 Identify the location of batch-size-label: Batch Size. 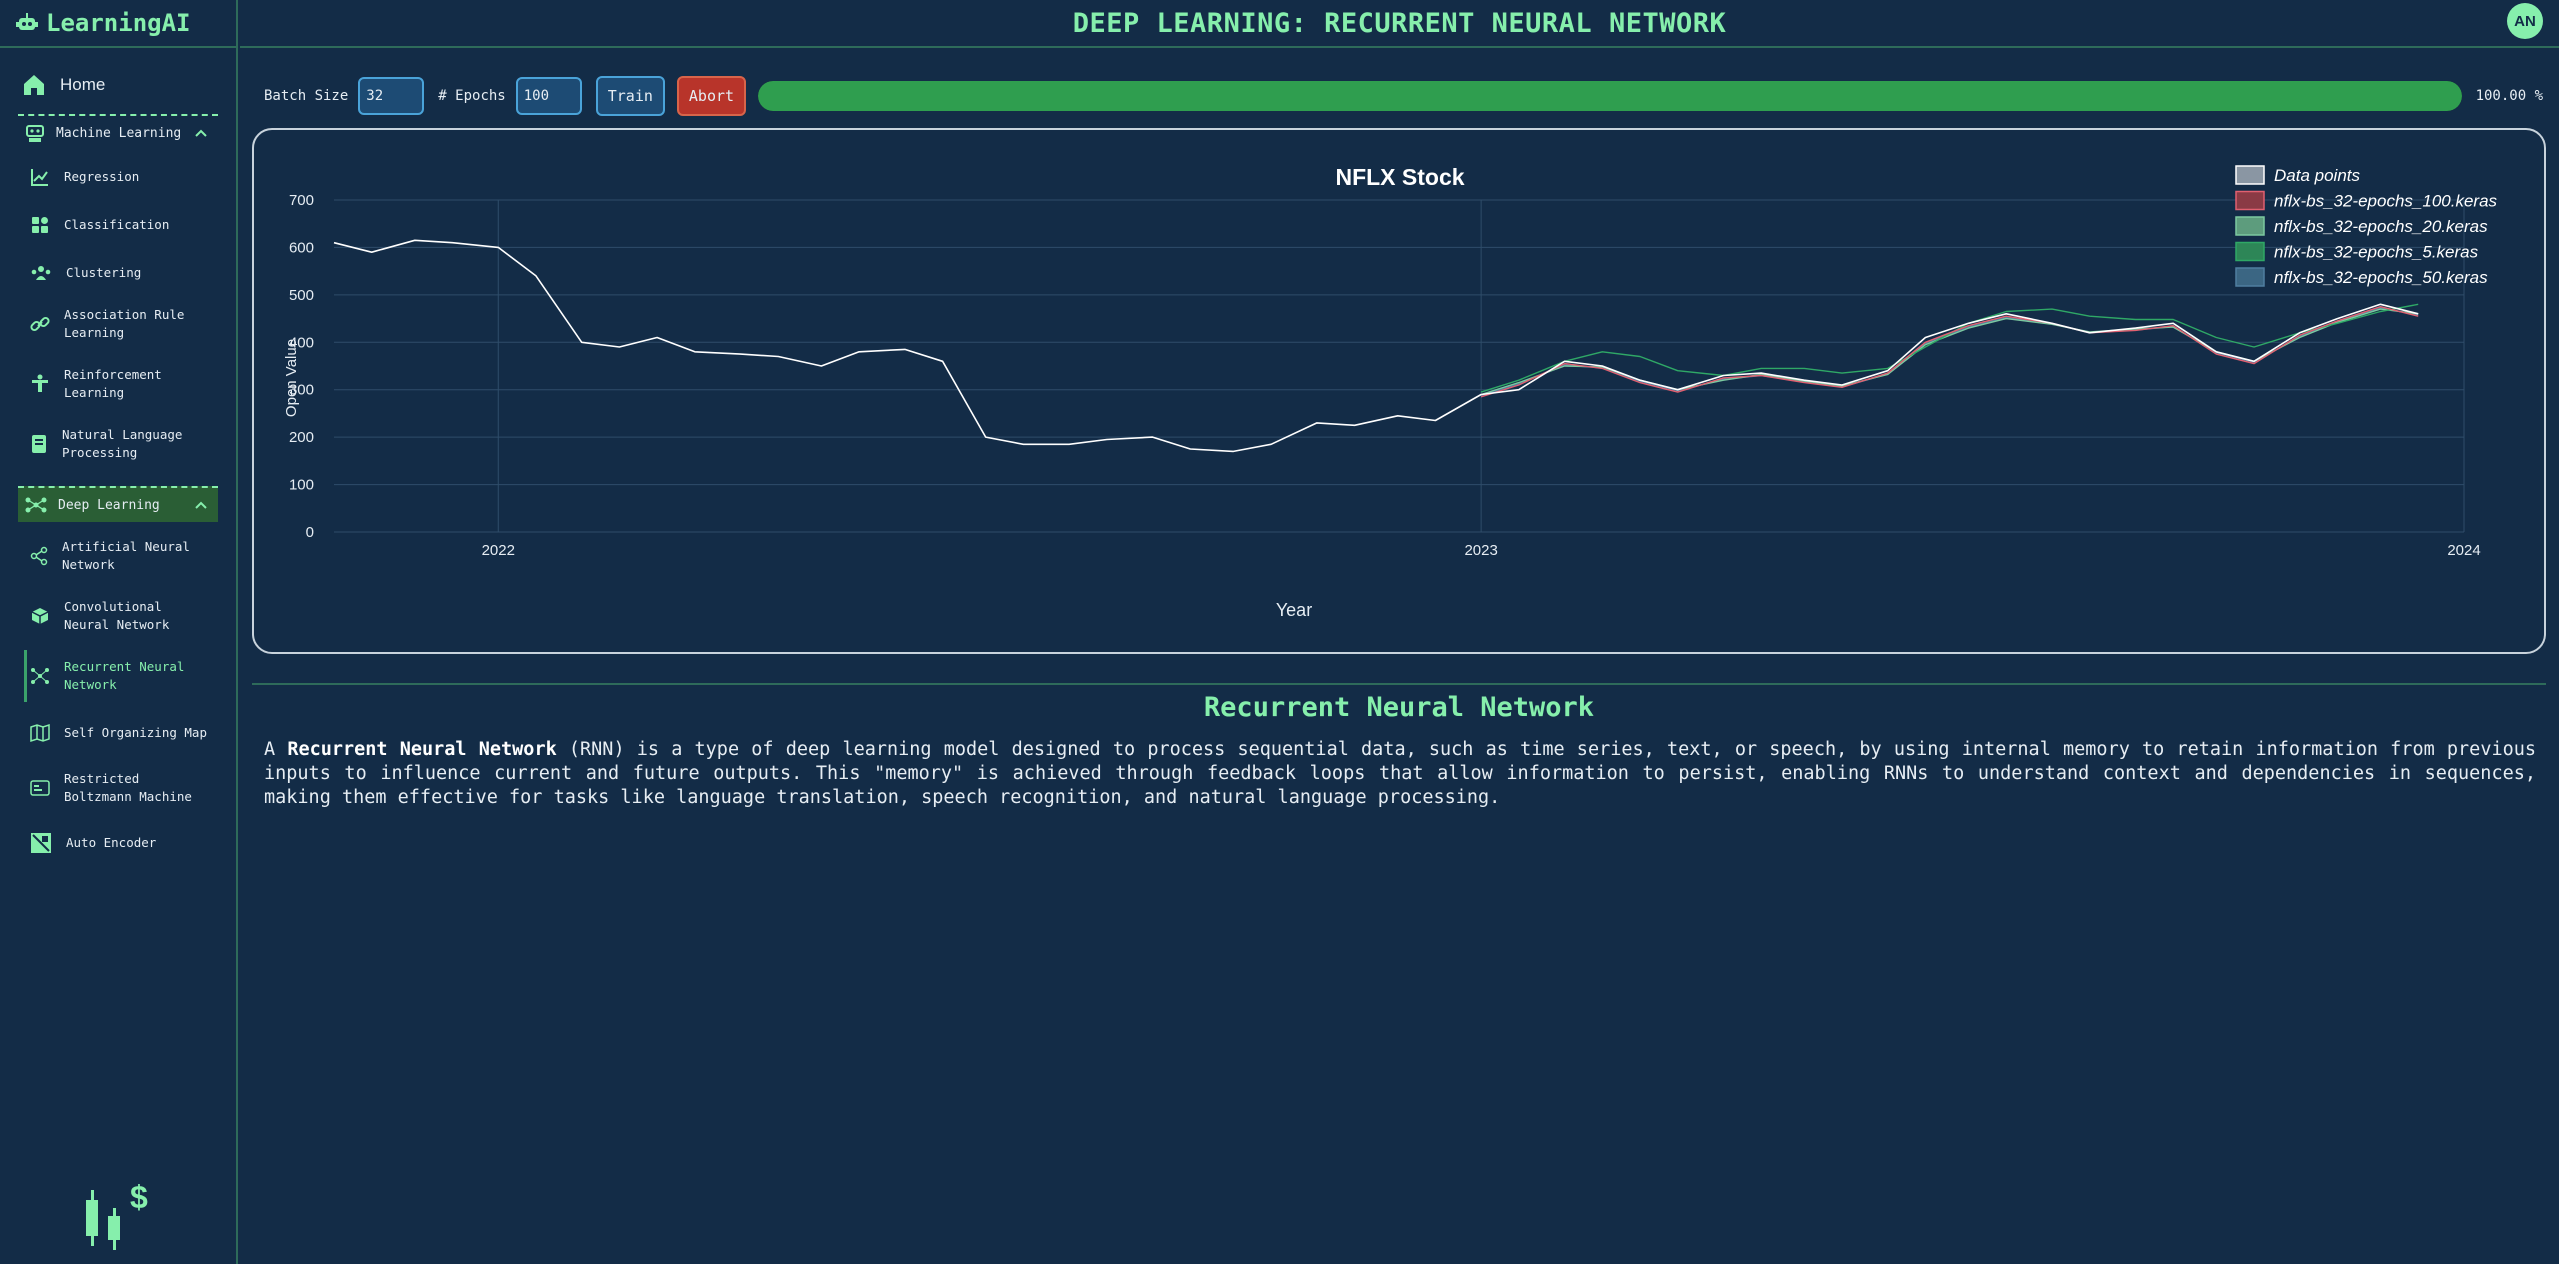
(306, 96).